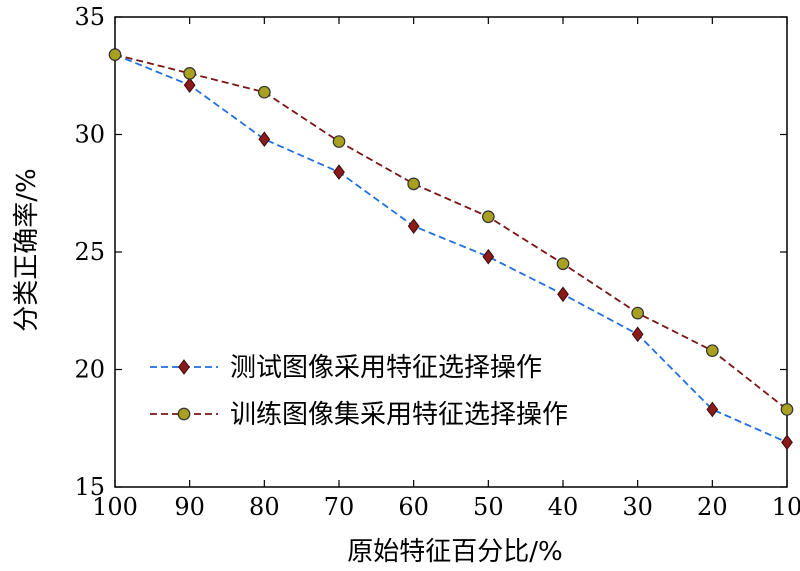 Image resolution: width=800 pixels, height=571 pixels. I want to click on y-axis-label: 分类正确率/%, so click(27, 249).